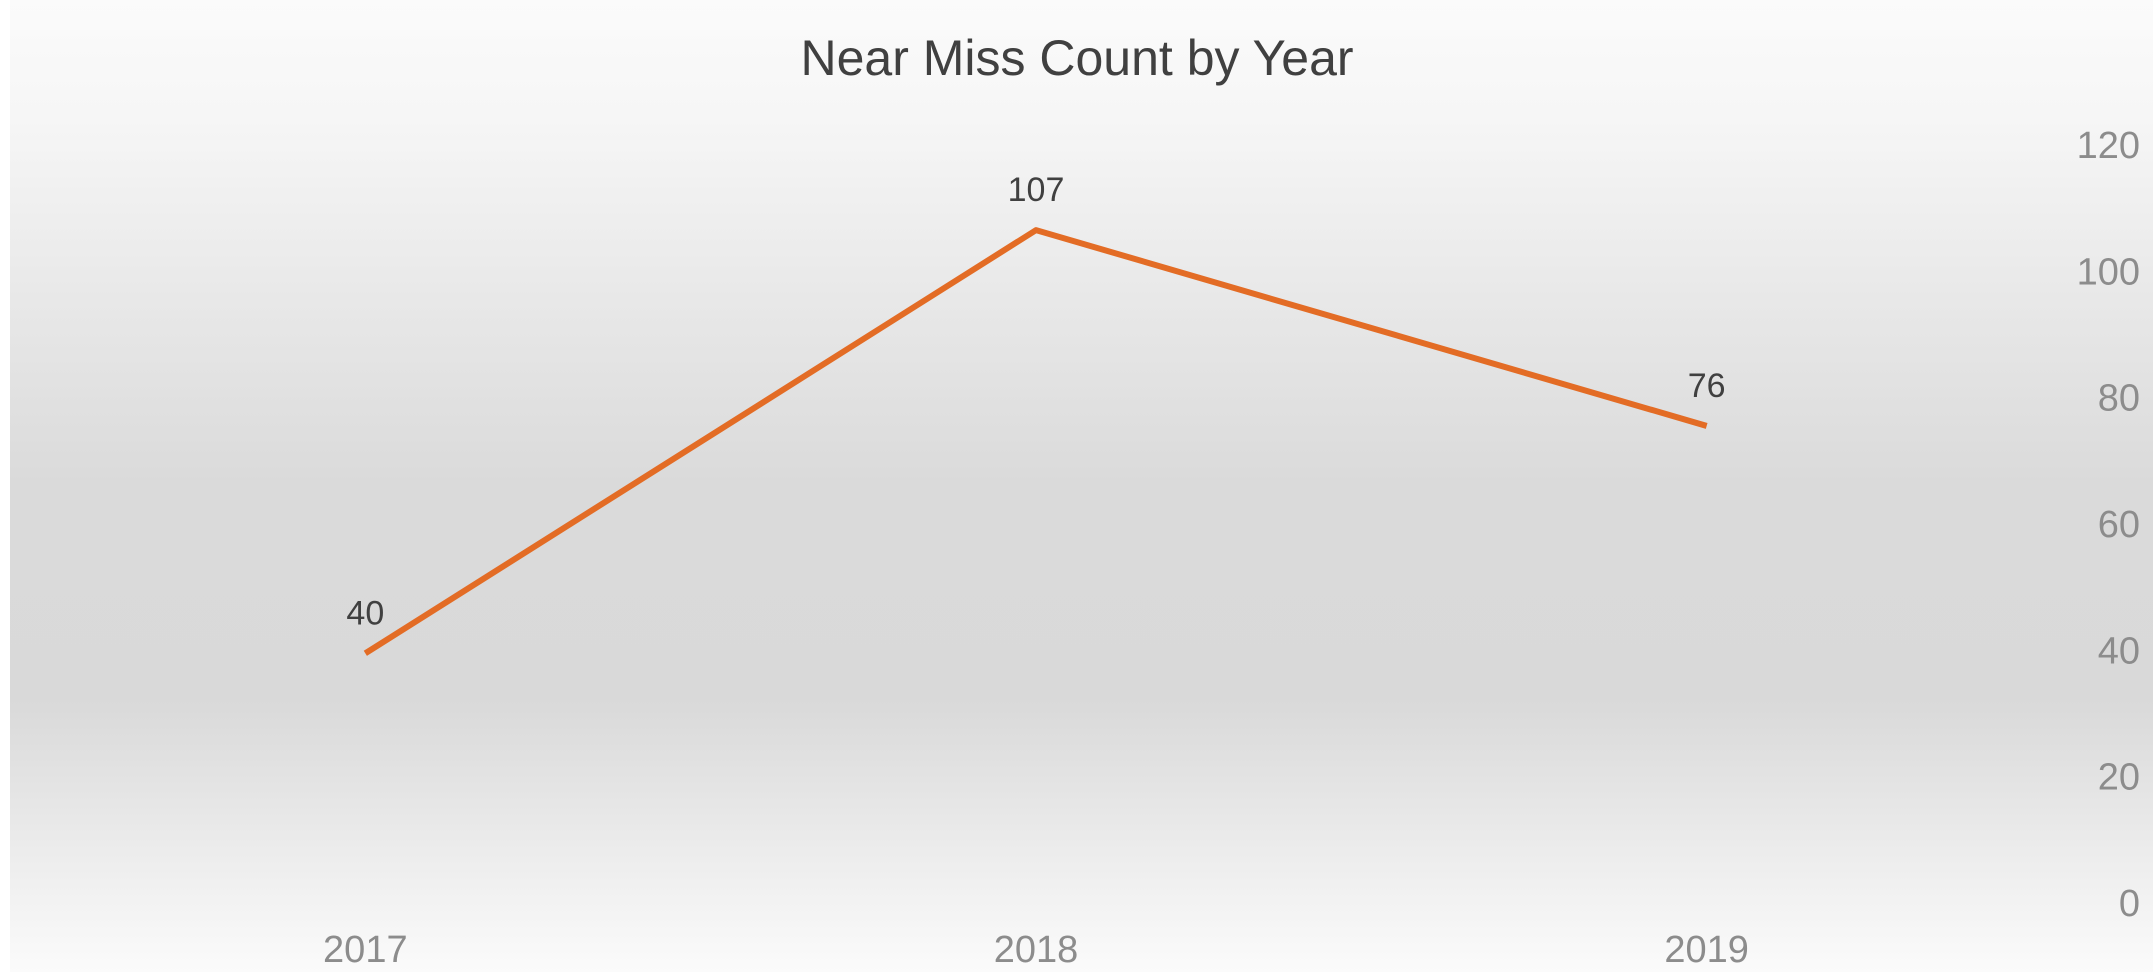 Image resolution: width=2153 pixels, height=977 pixels. What do you see at coordinates (365, 950) in the screenshot?
I see `x-tick-label: 2017` at bounding box center [365, 950].